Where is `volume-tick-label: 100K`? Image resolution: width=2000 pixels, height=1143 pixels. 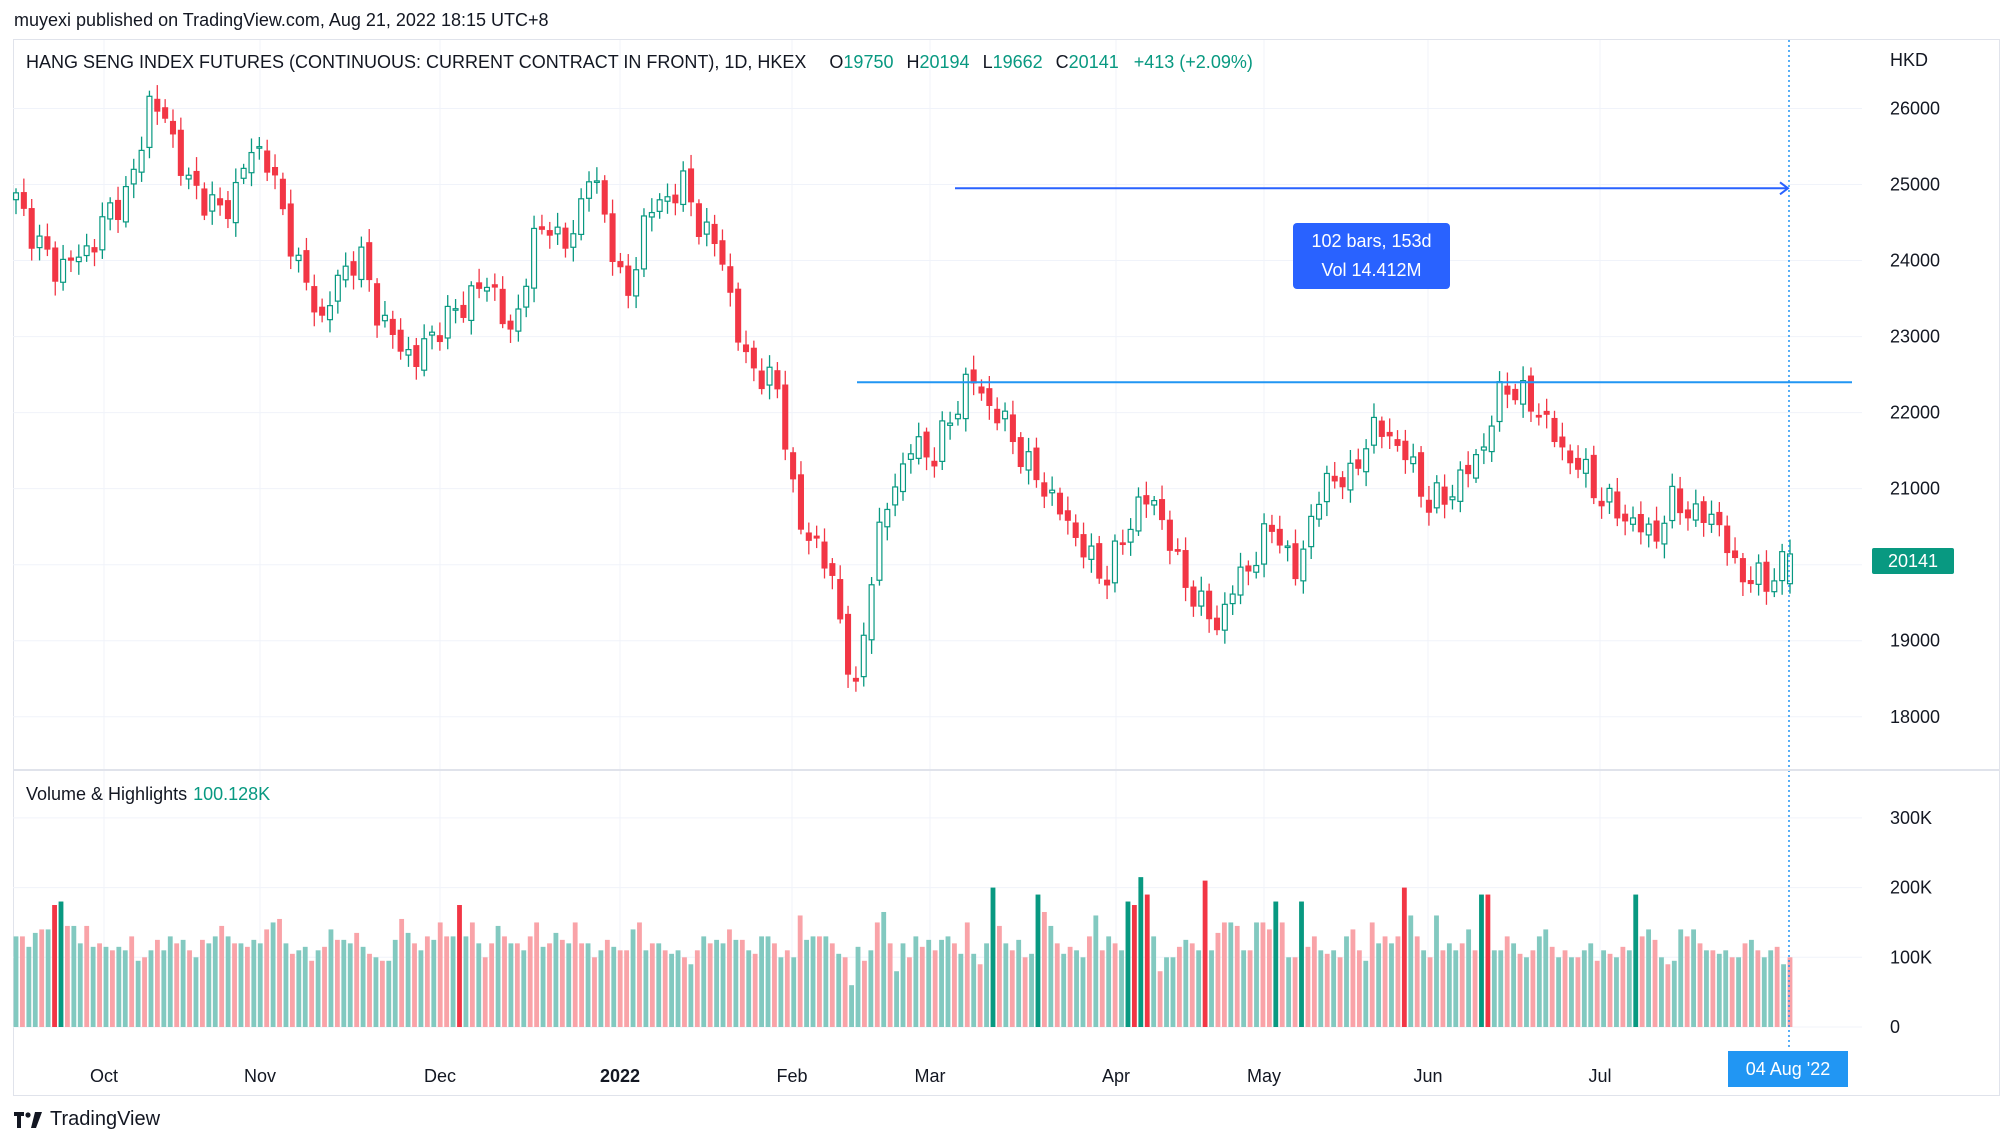
volume-tick-label: 100K is located at coordinates (1911, 957).